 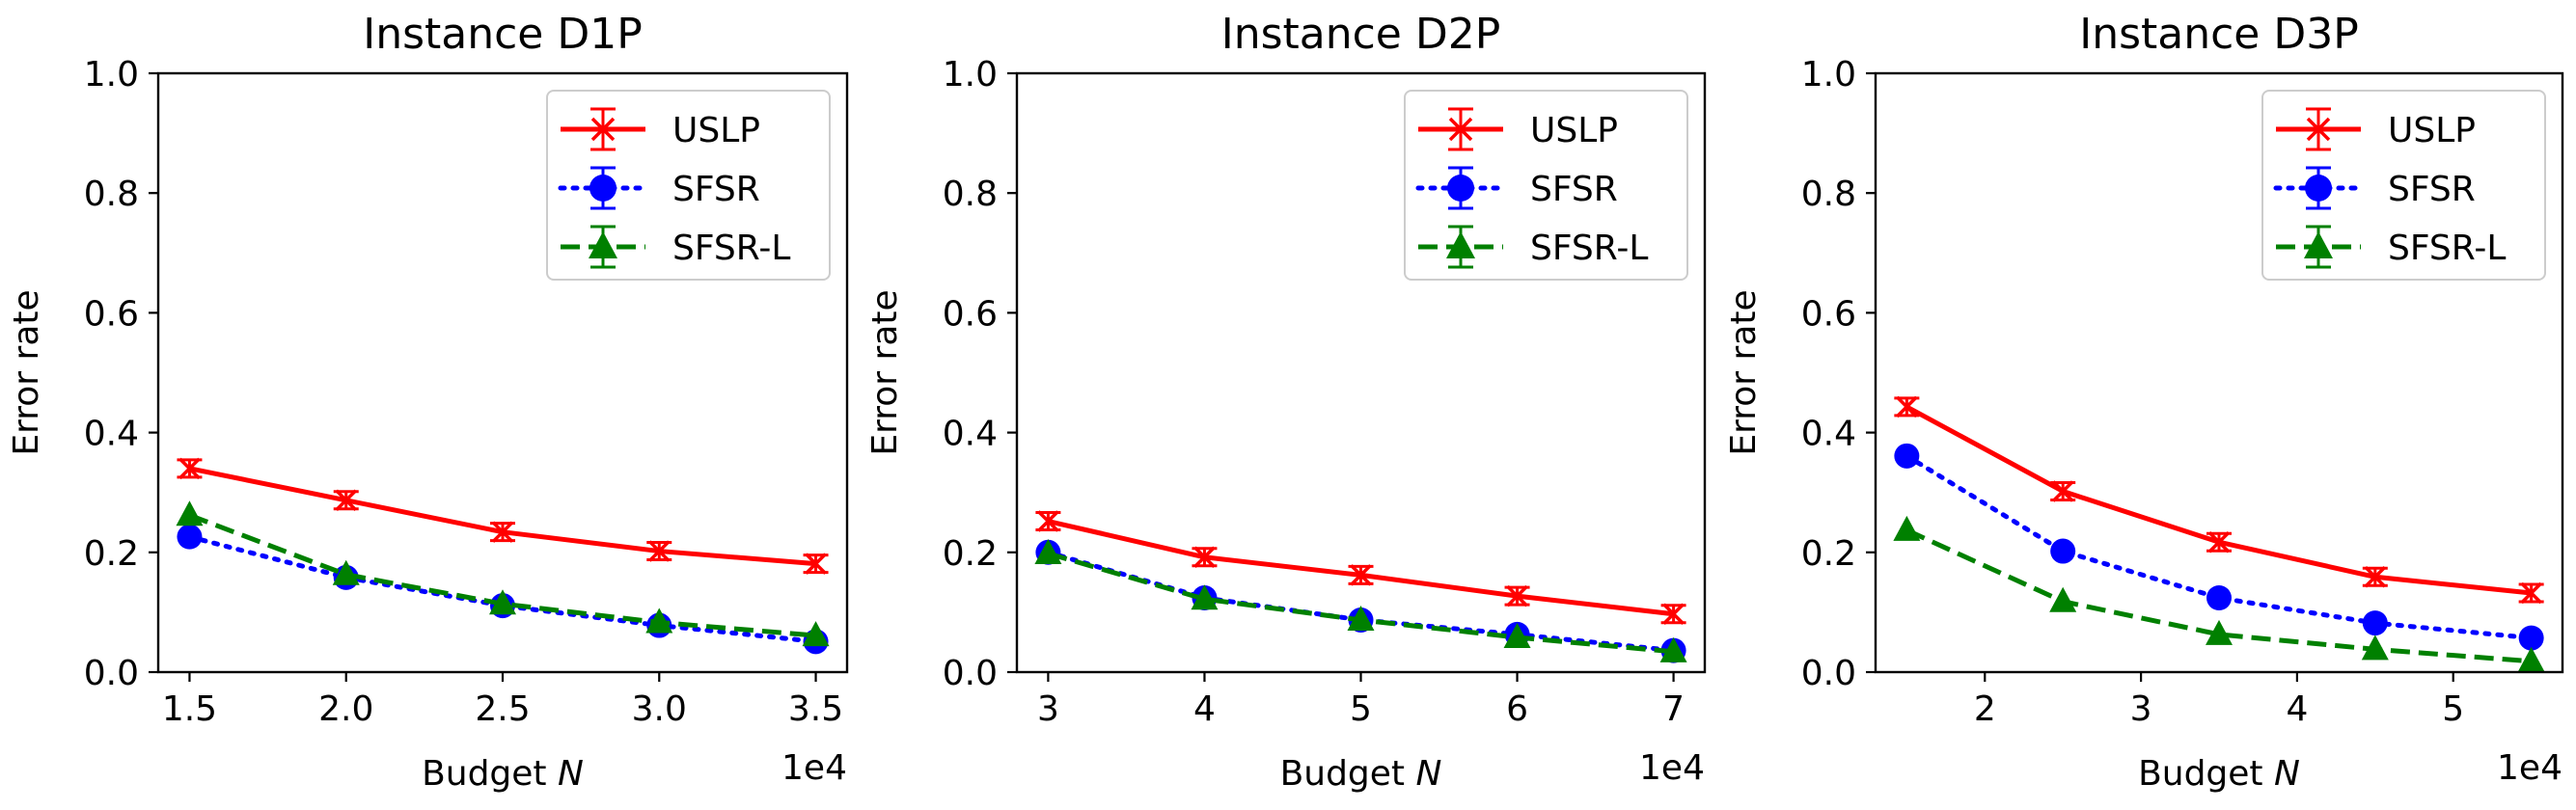 I want to click on x-tick-label: 5, so click(x=1361, y=709).